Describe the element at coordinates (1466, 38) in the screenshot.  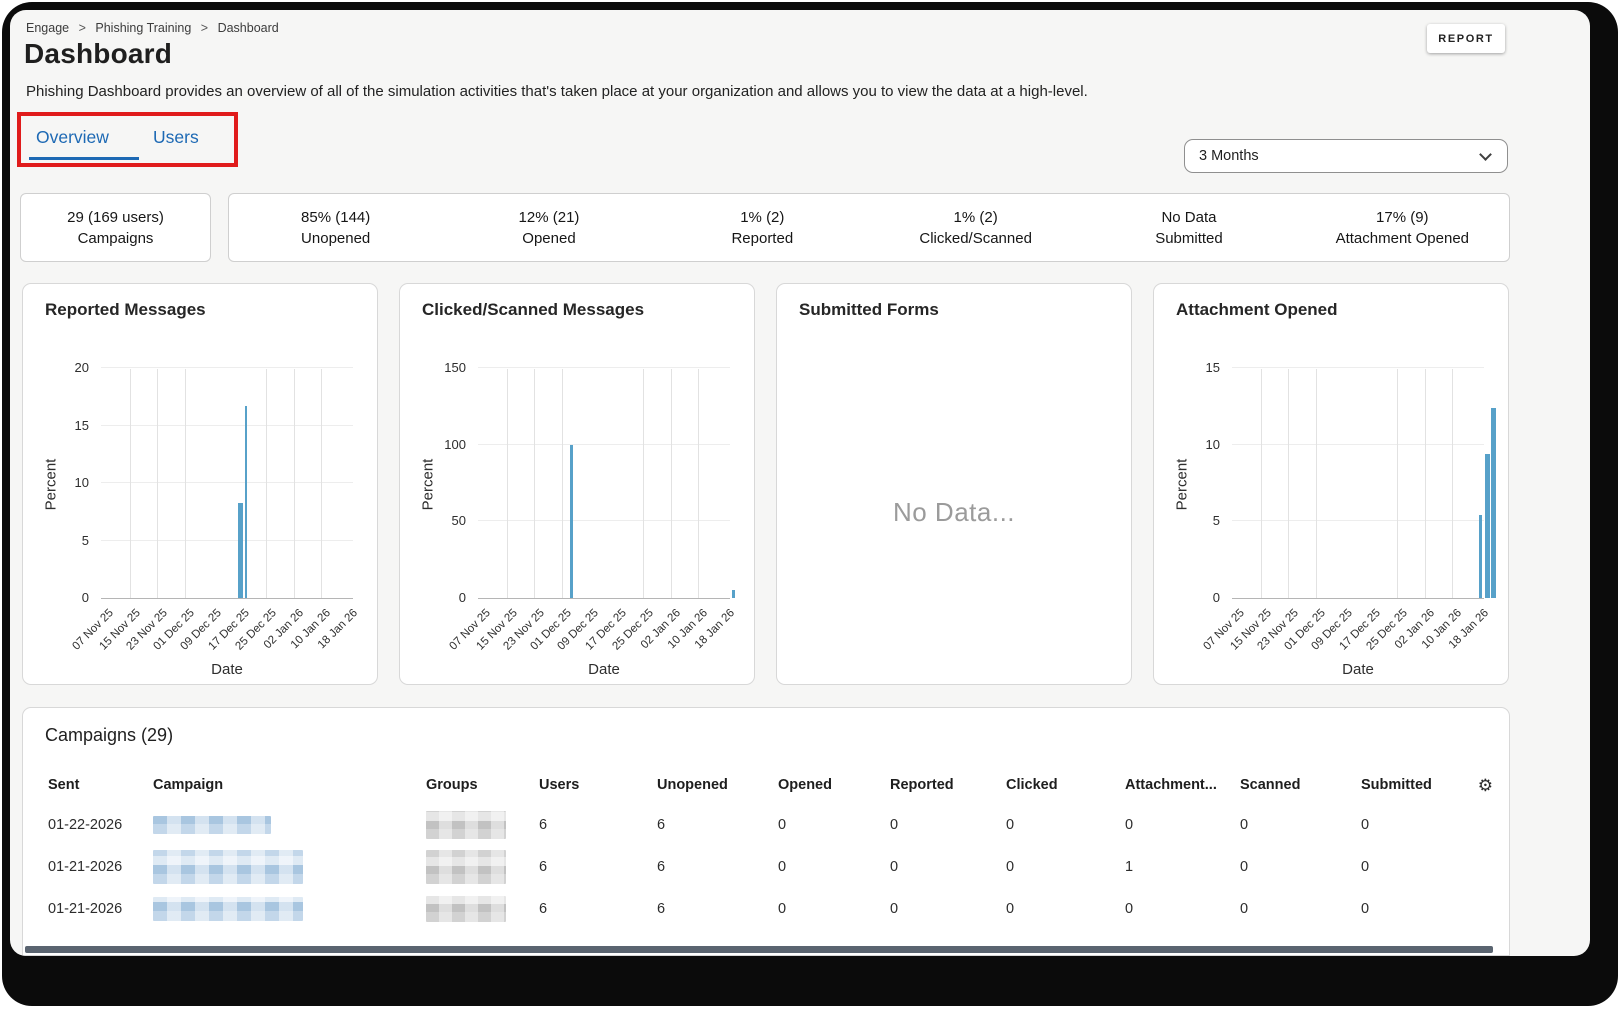
I see `report-button: REPORT` at that location.